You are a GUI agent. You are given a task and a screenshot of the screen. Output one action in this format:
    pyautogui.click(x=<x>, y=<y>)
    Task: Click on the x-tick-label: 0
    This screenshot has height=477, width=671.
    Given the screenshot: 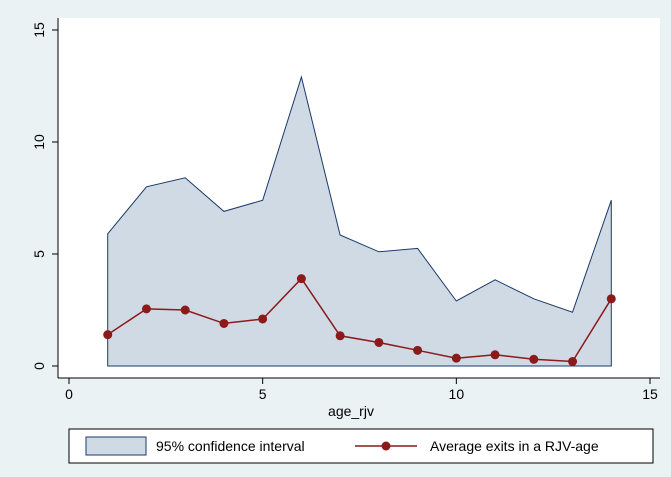 What is the action you would take?
    pyautogui.click(x=69, y=394)
    